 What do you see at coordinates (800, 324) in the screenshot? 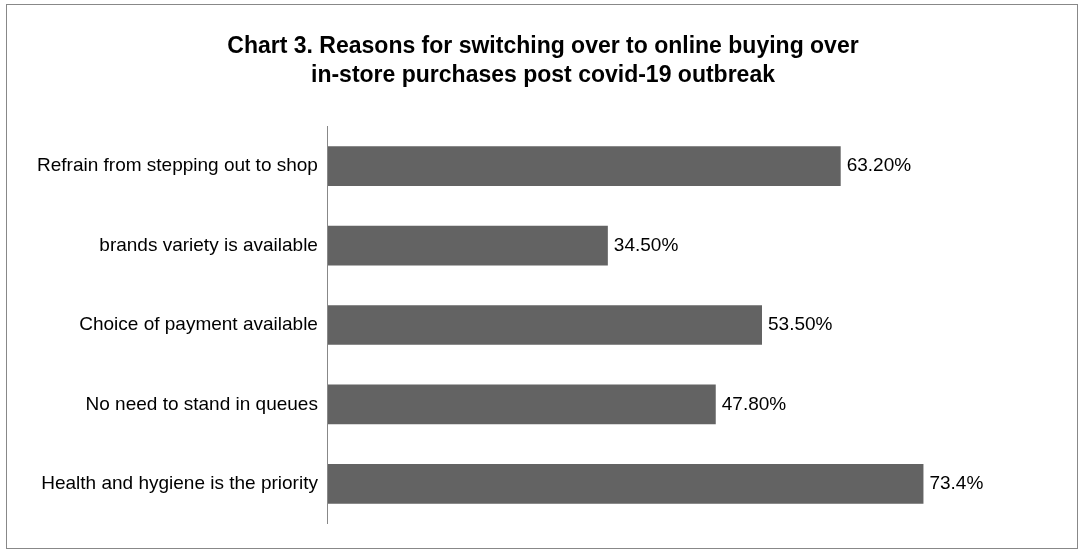
I see `data-label: 53.50%` at bounding box center [800, 324].